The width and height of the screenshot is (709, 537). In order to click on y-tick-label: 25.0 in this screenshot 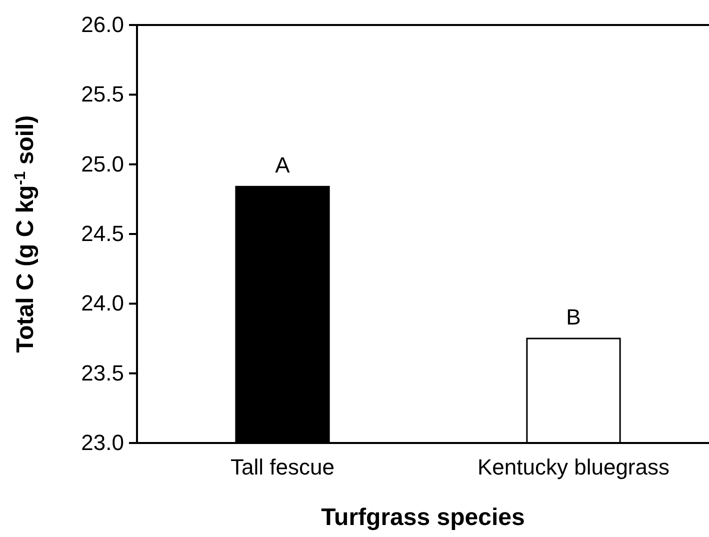, I will do `click(102, 163)`.